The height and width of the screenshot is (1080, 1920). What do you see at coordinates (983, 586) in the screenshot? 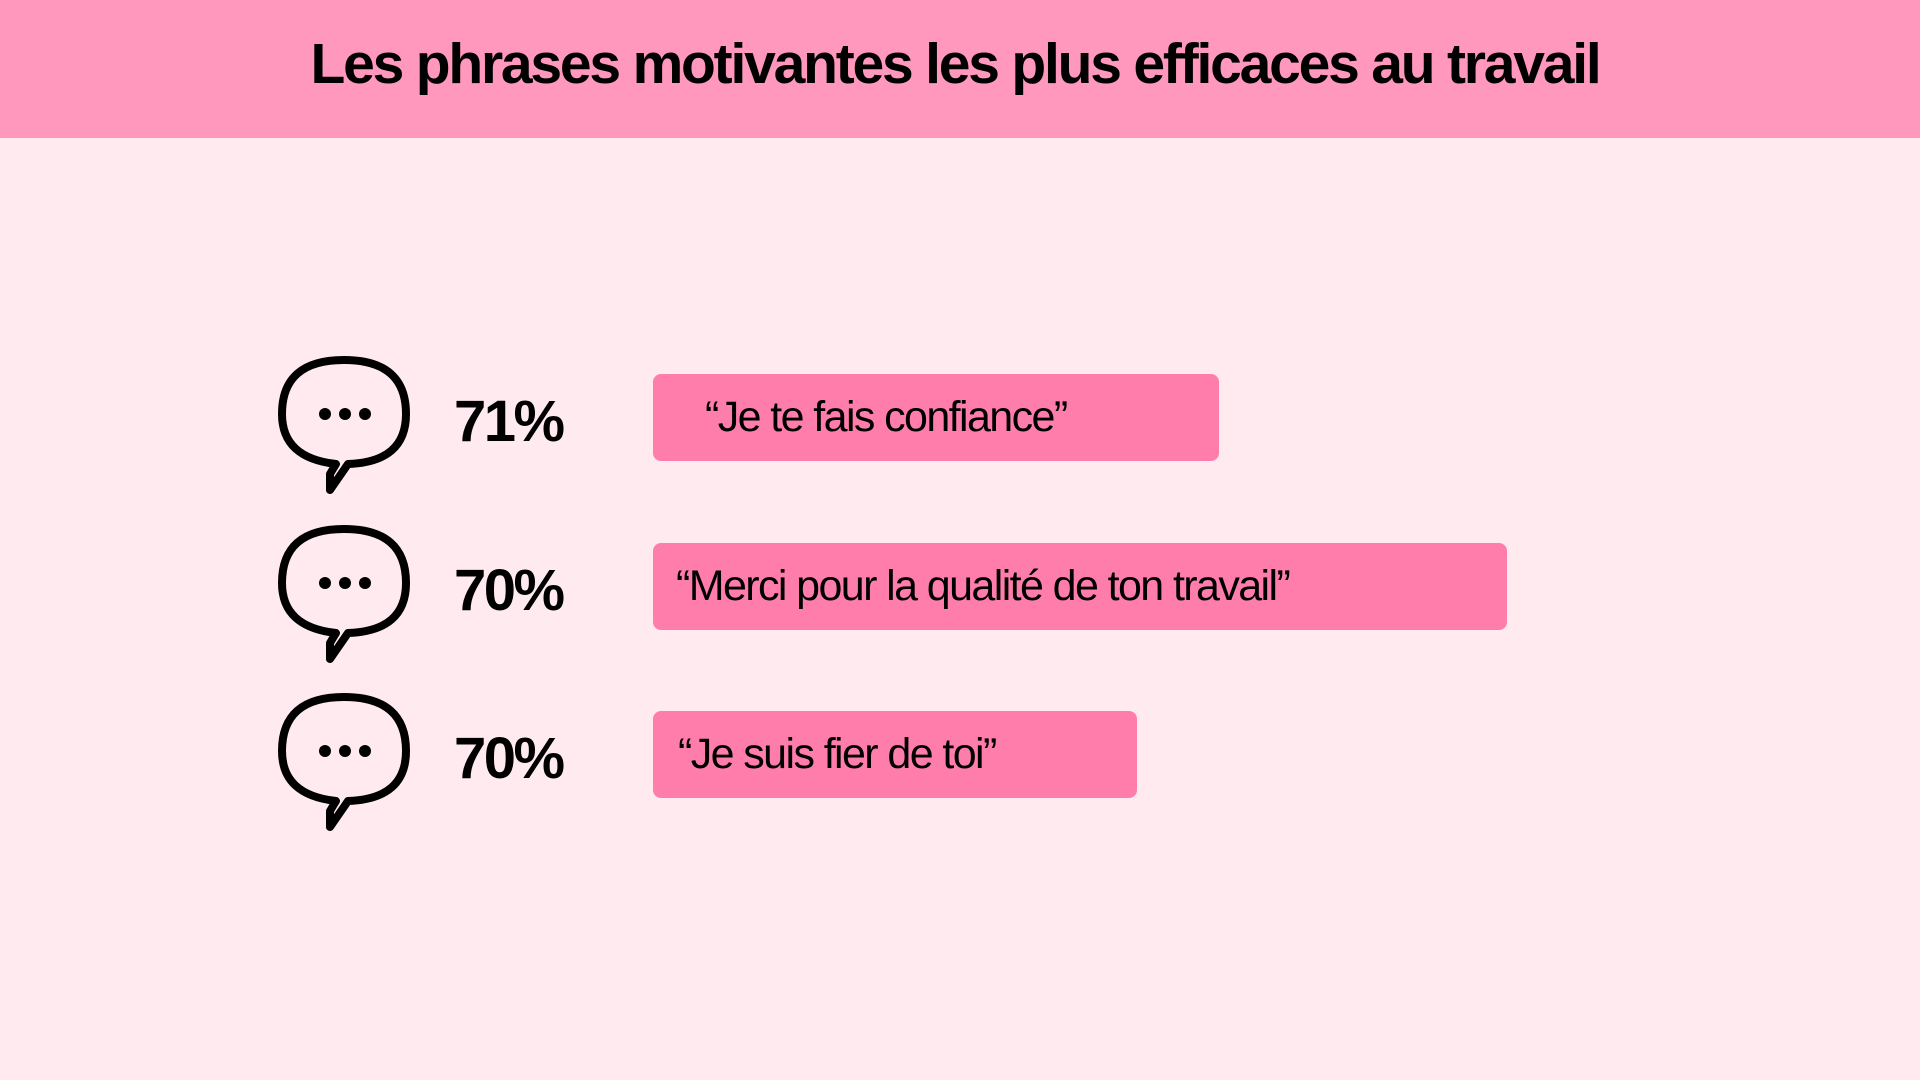
I see `phrase-text: “Merci pour la qualité de ton travail”` at bounding box center [983, 586].